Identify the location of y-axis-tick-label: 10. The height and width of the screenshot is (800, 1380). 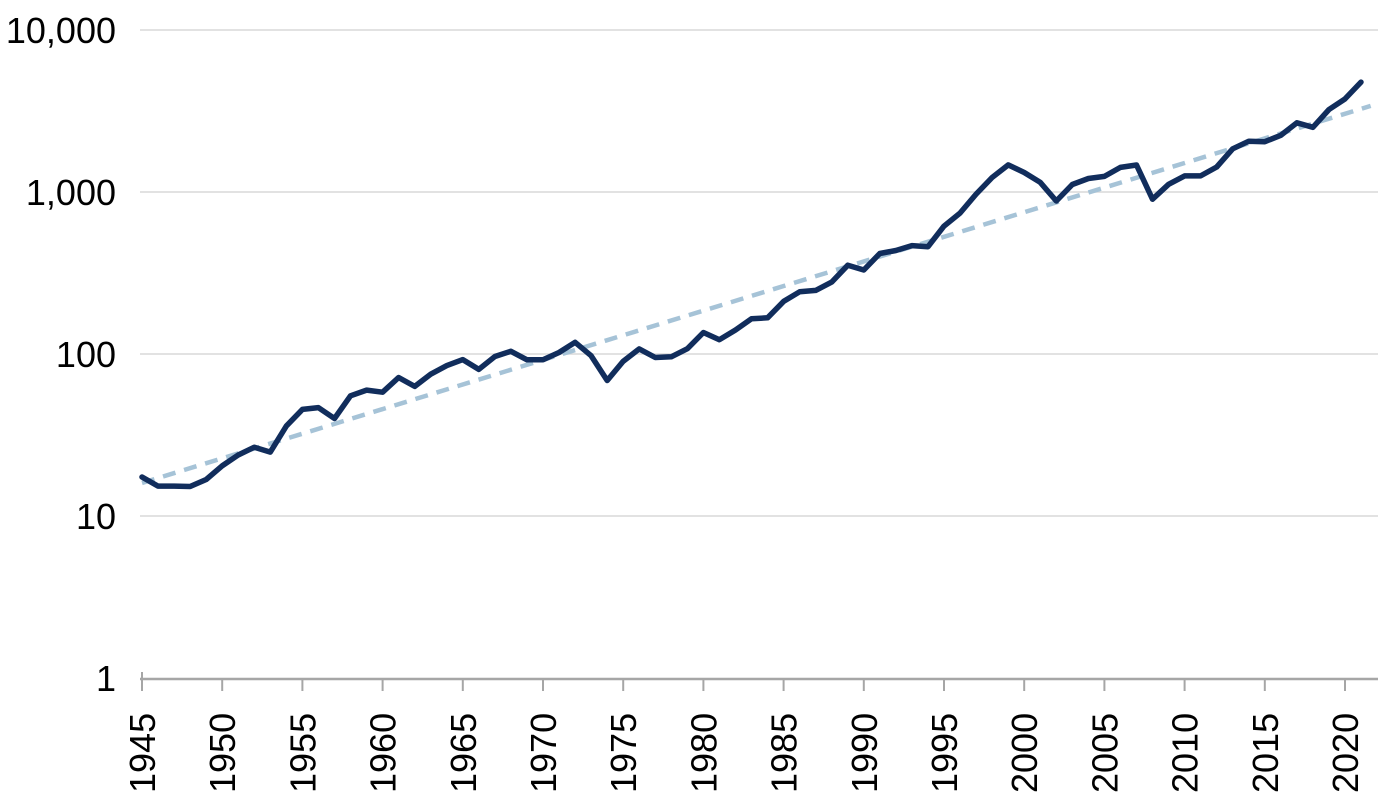
(96, 516).